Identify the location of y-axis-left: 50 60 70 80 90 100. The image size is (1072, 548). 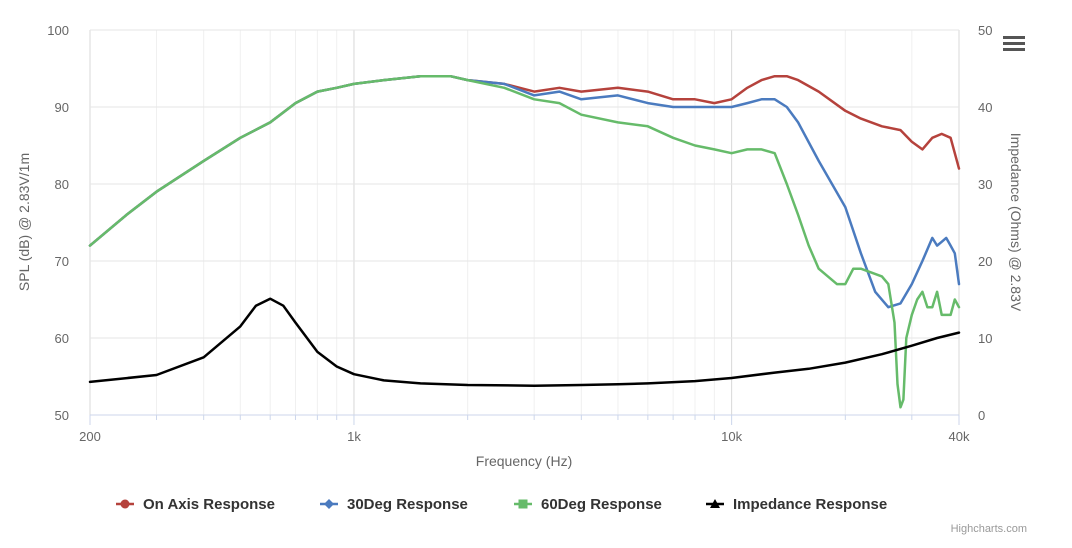
(58, 223).